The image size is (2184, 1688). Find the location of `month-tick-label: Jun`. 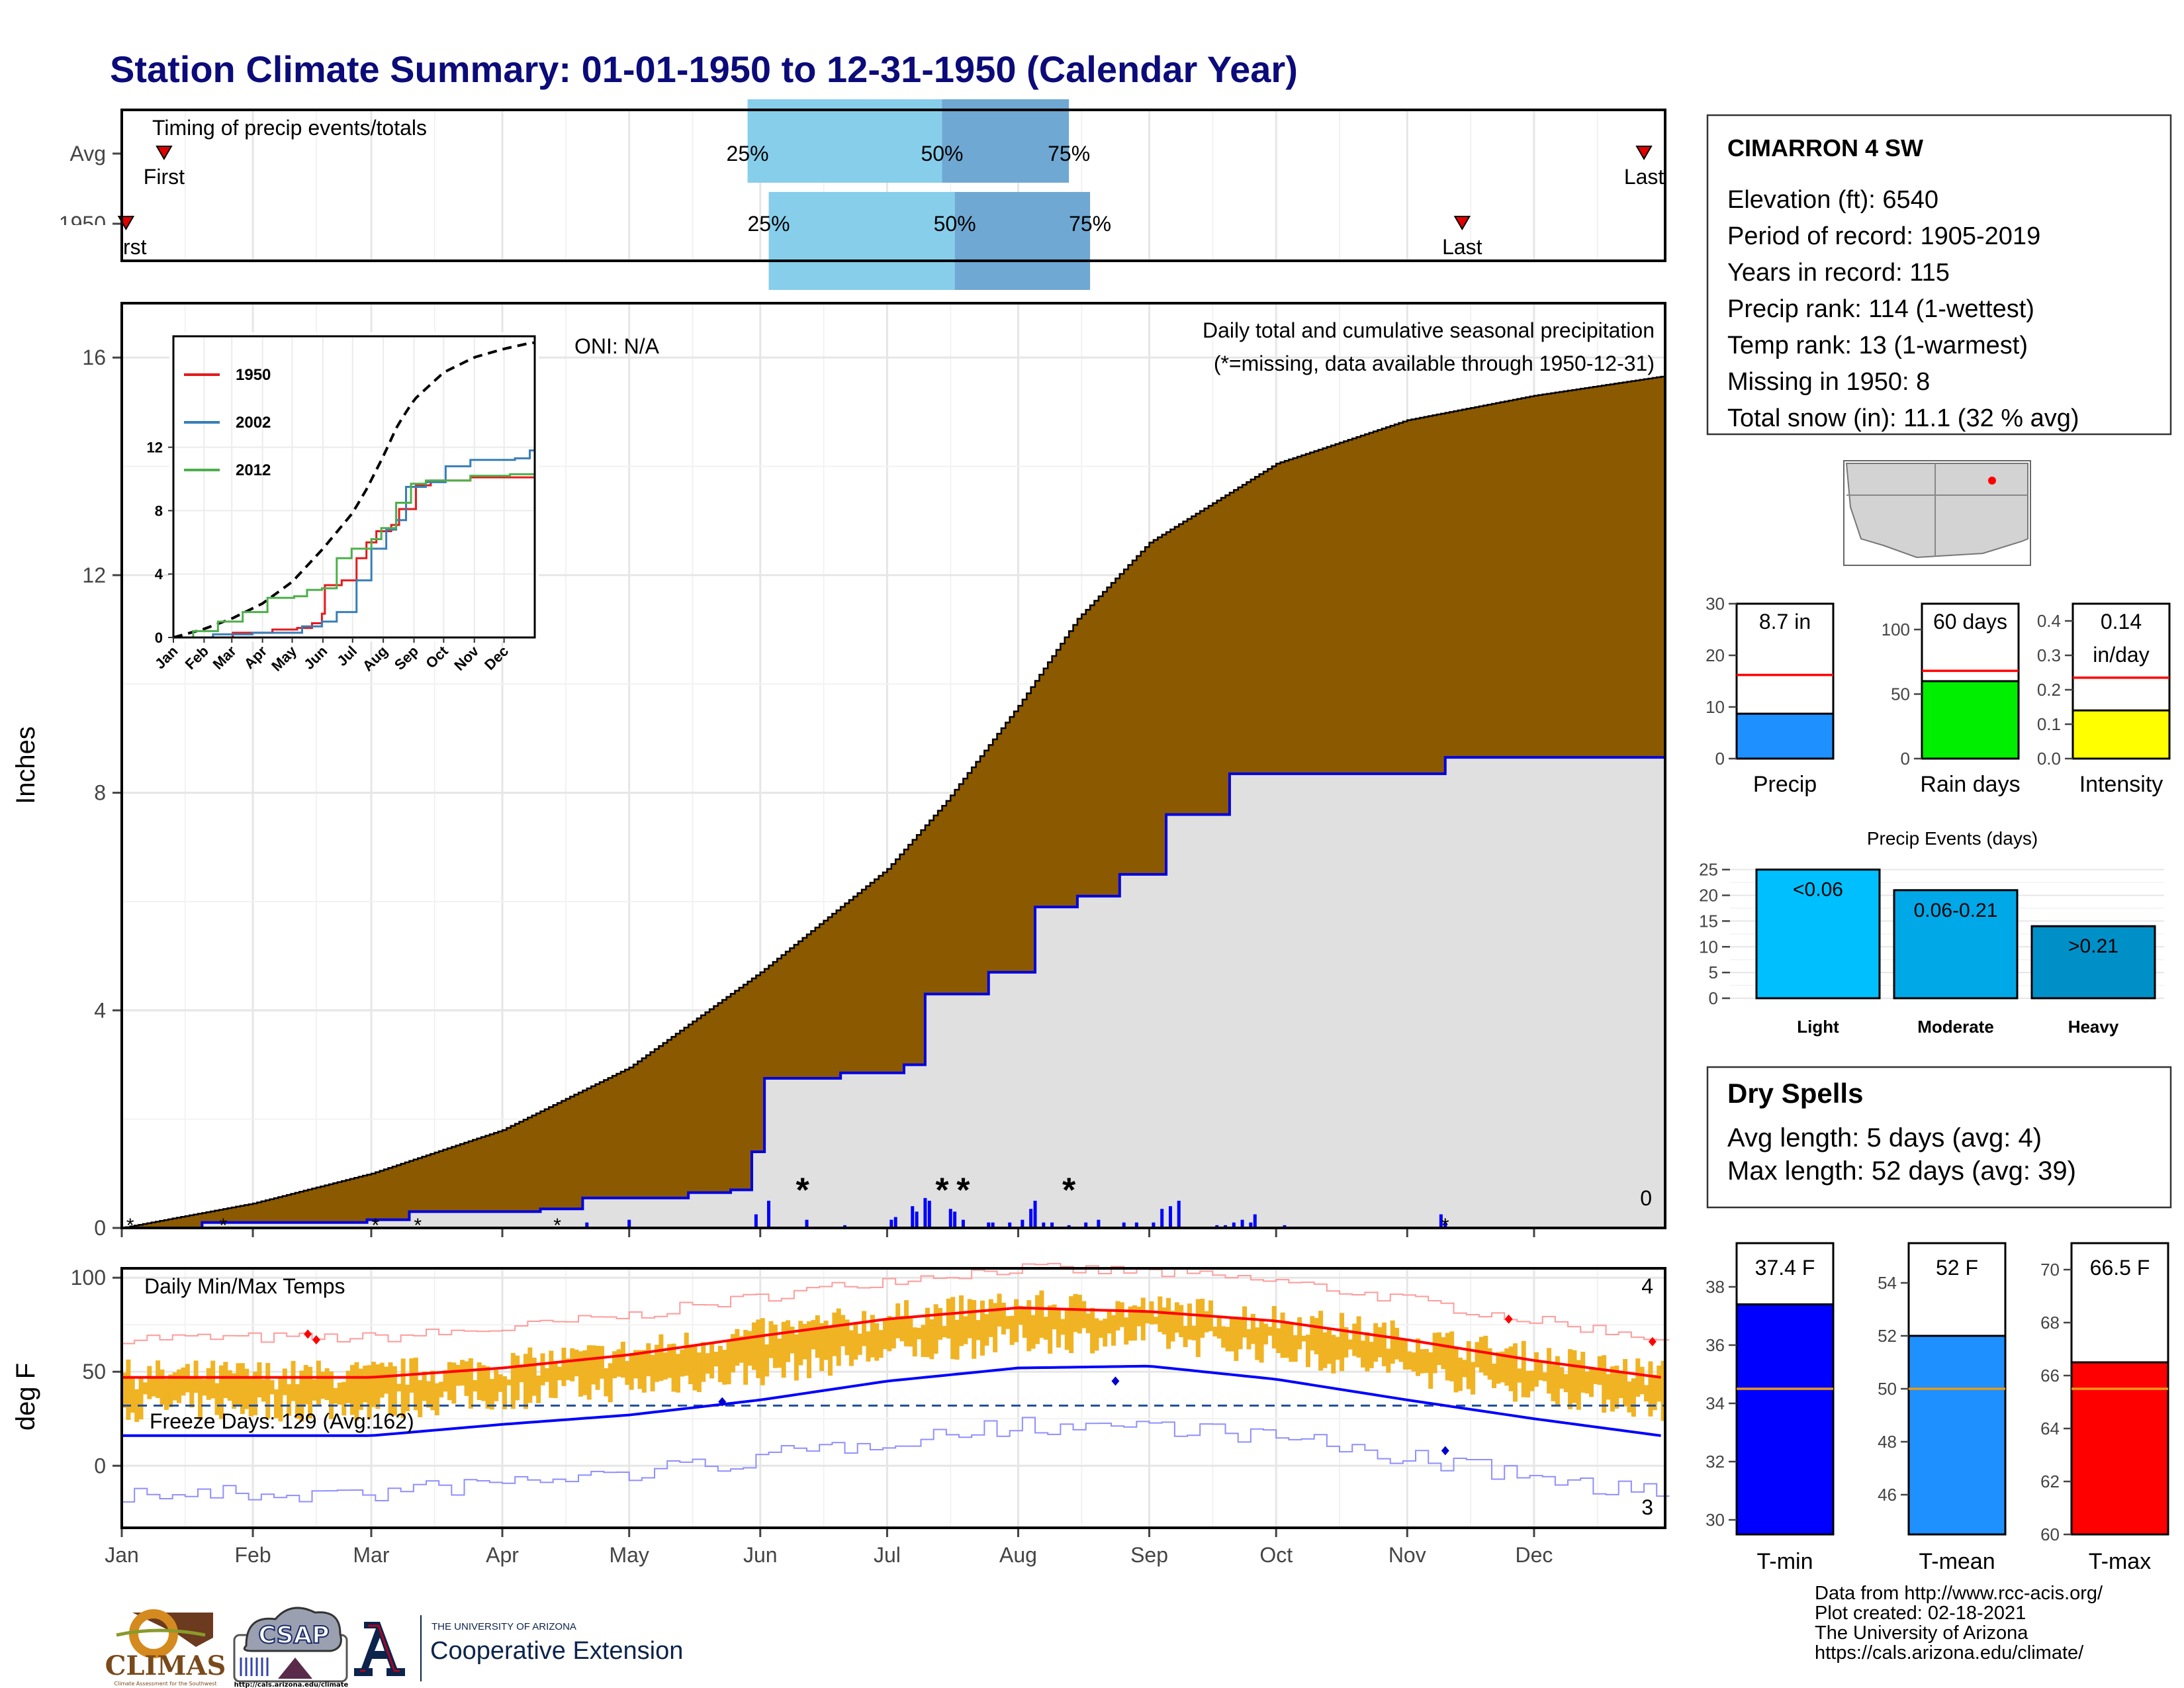

month-tick-label: Jun is located at coordinates (761, 1555).